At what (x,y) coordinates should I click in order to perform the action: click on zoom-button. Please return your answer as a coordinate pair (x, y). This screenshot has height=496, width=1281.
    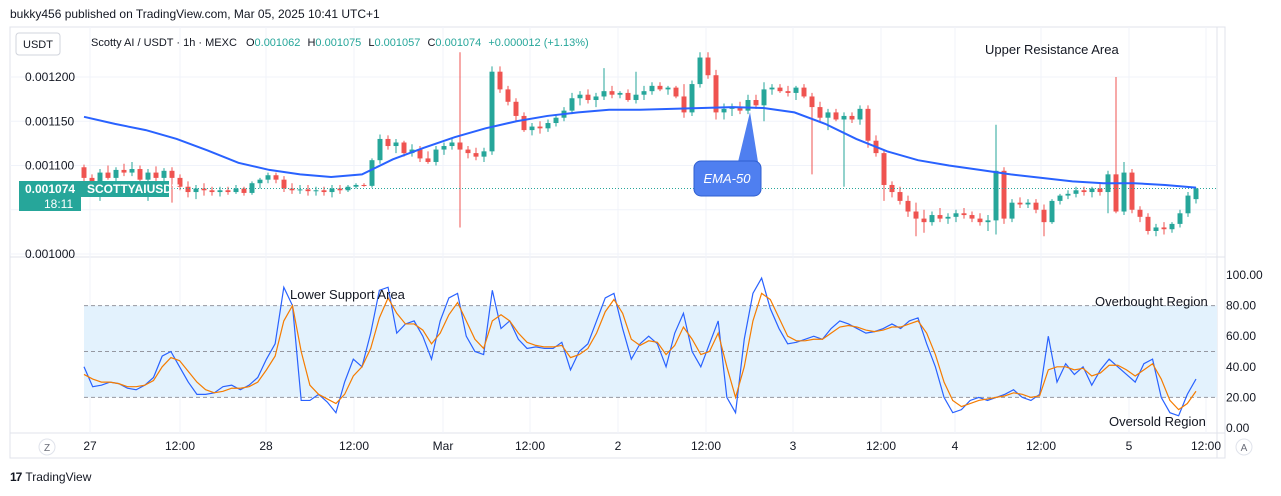
    Looking at the image, I should click on (47, 447).